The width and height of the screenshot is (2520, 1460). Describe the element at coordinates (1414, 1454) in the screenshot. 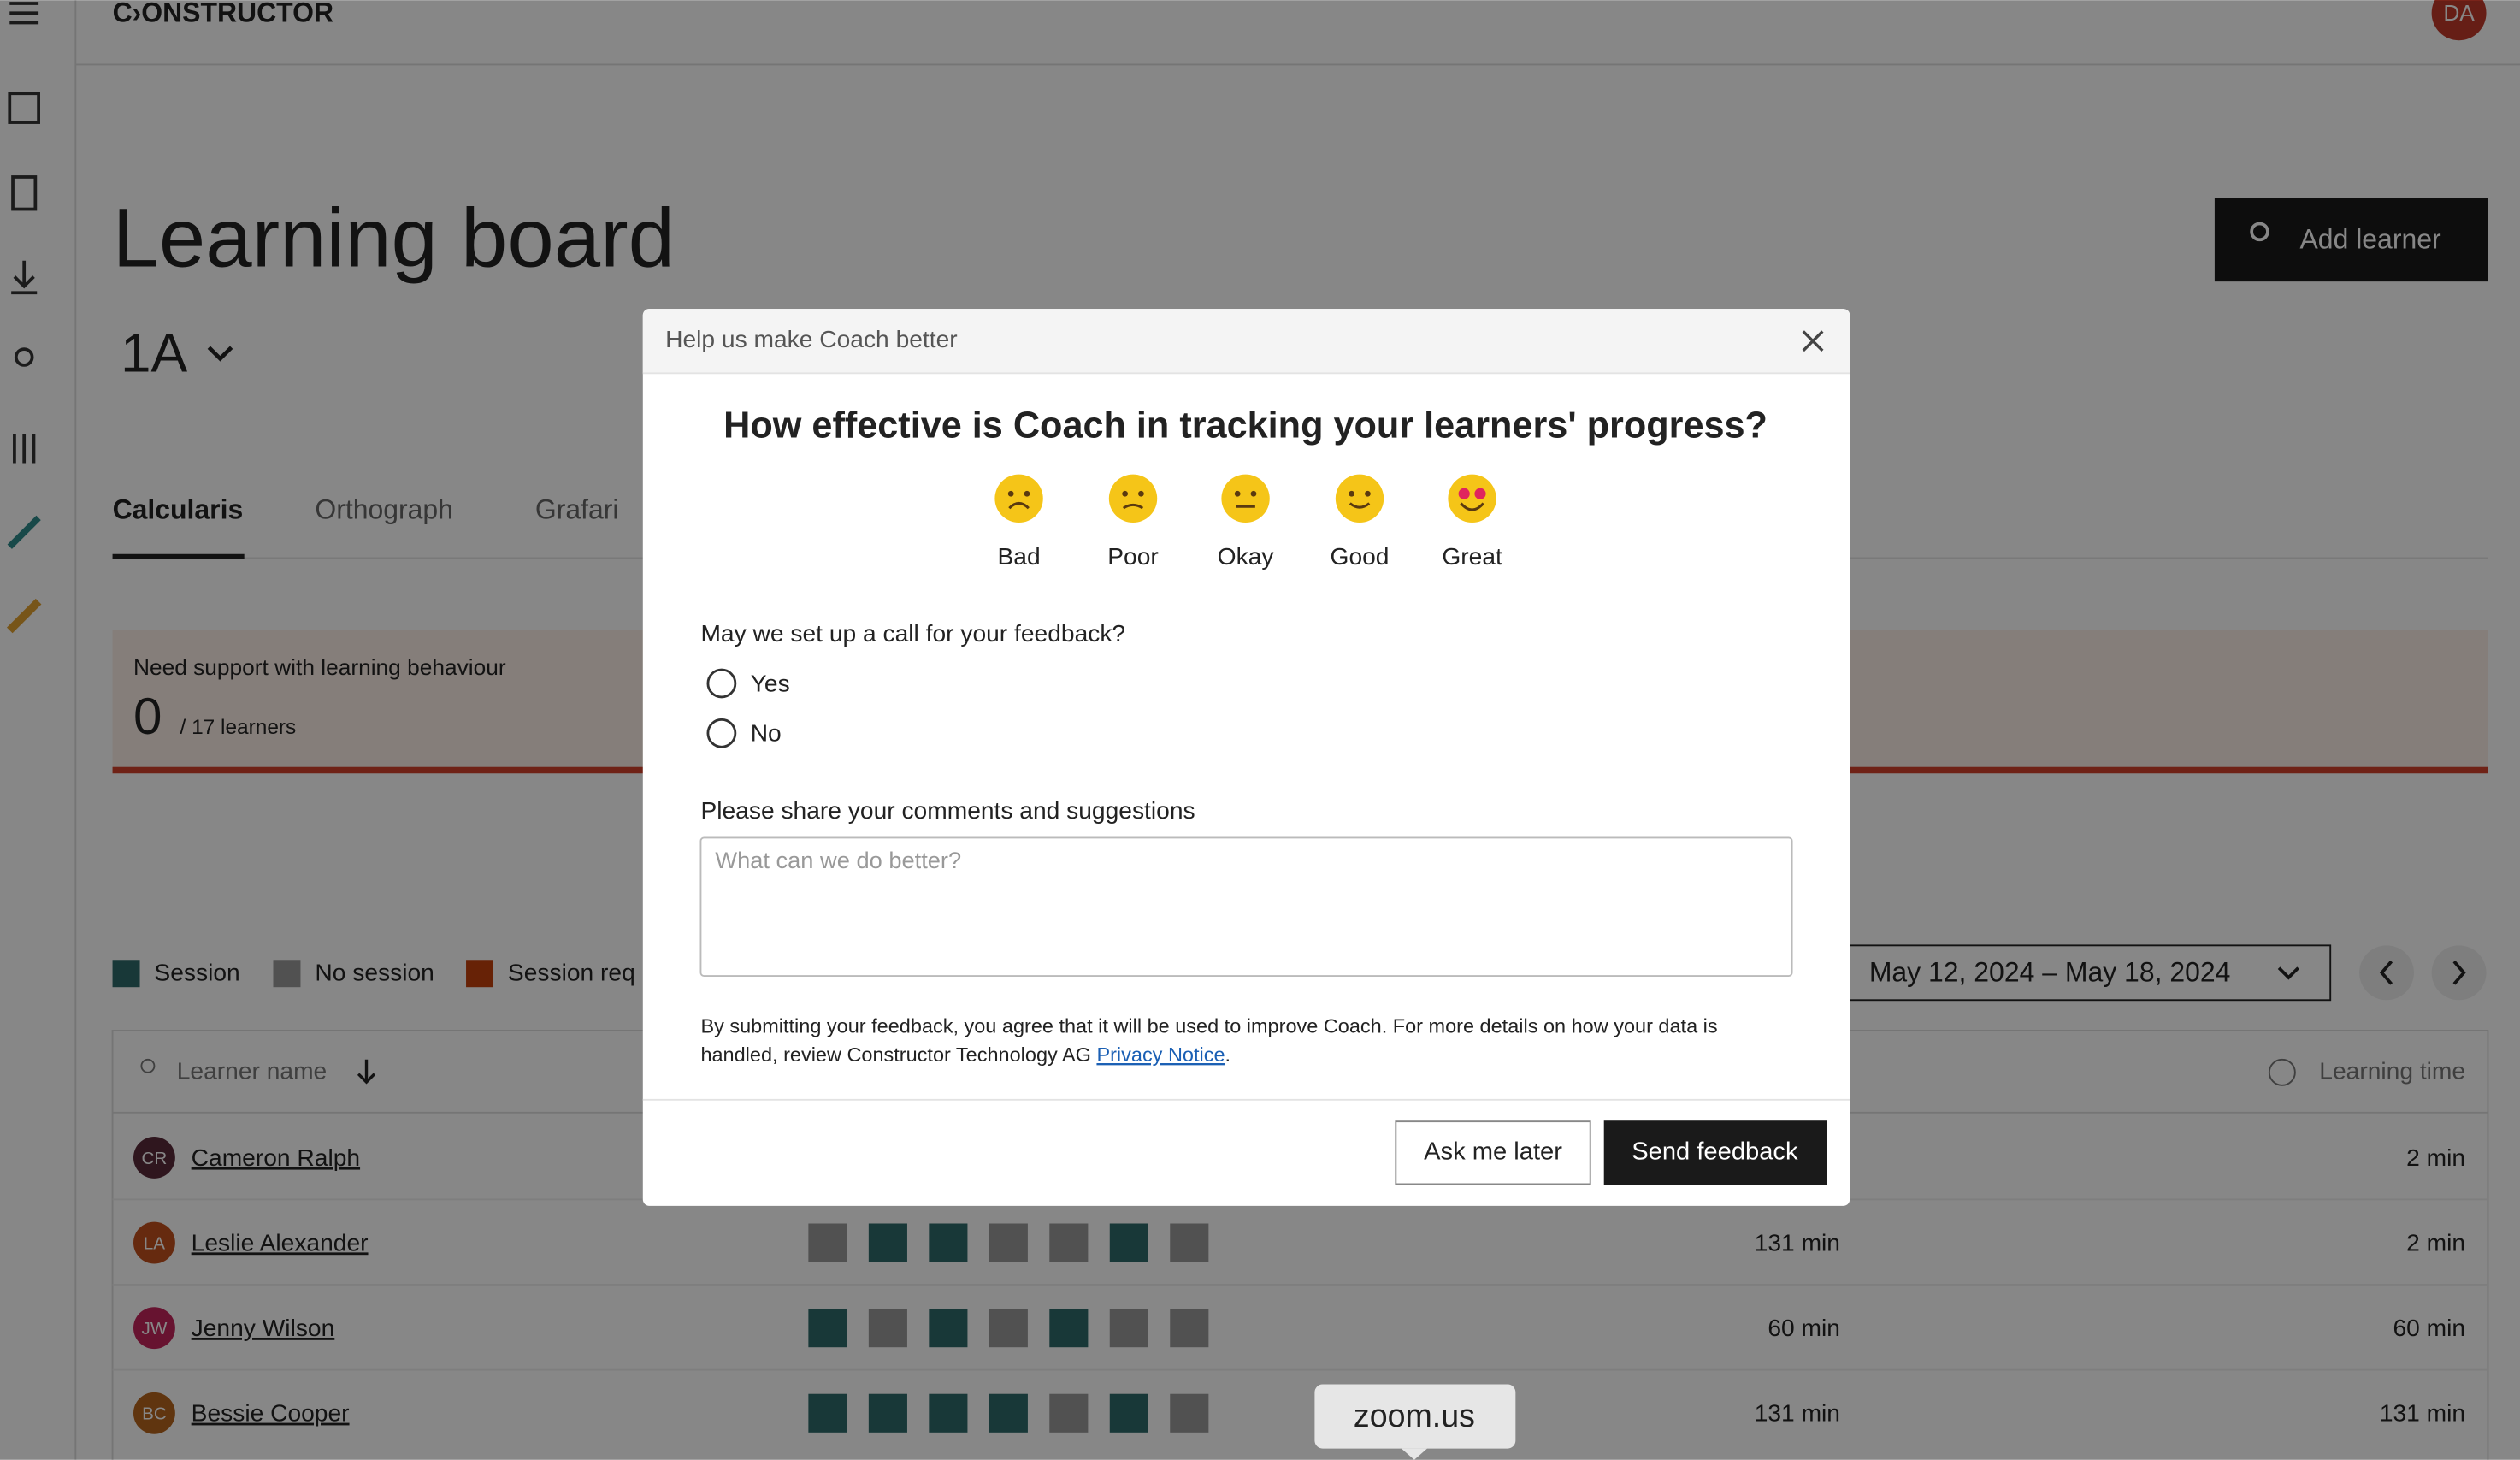

I see `tooltip-arrow` at that location.